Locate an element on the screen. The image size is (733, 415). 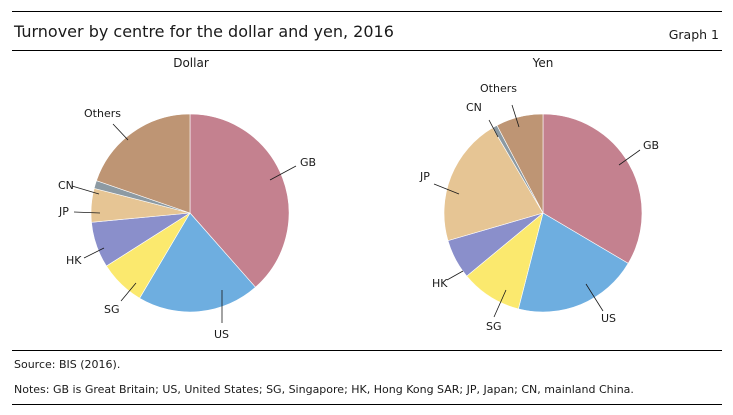
graph-number: Graph 1 is located at coordinates (693, 34).